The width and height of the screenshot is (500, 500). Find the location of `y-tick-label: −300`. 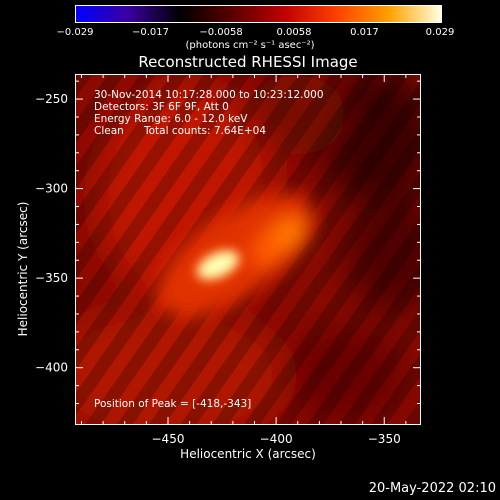

y-tick-label: −300 is located at coordinates (51, 189).